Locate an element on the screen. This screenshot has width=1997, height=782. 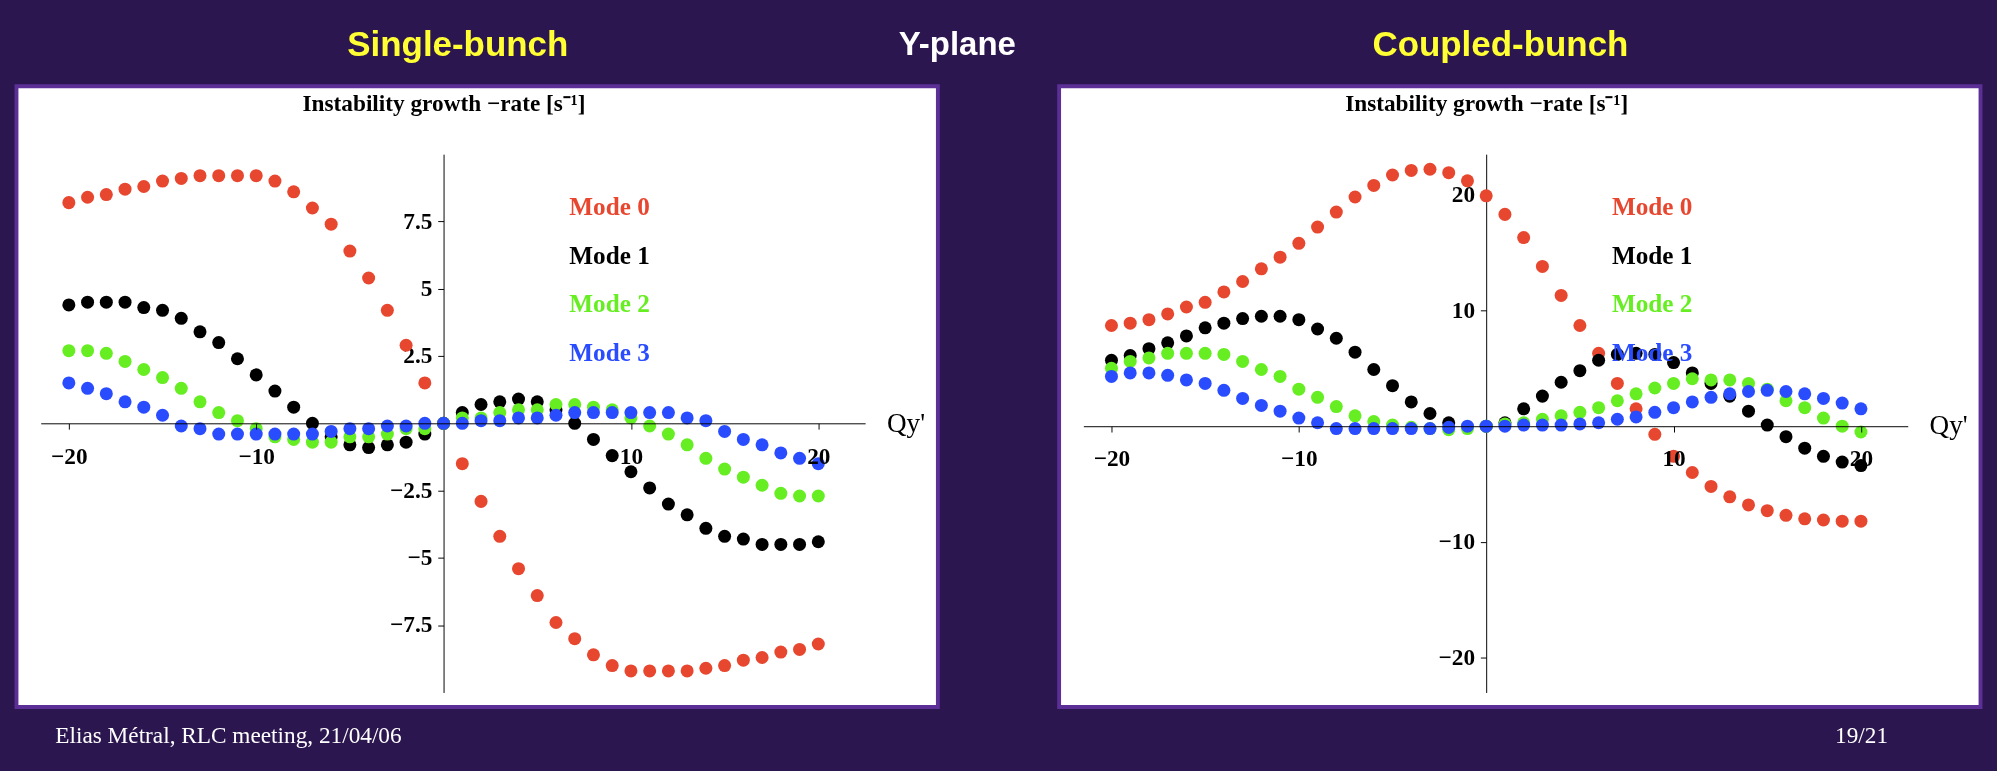
x-tick-label: 10 is located at coordinates (631, 455).